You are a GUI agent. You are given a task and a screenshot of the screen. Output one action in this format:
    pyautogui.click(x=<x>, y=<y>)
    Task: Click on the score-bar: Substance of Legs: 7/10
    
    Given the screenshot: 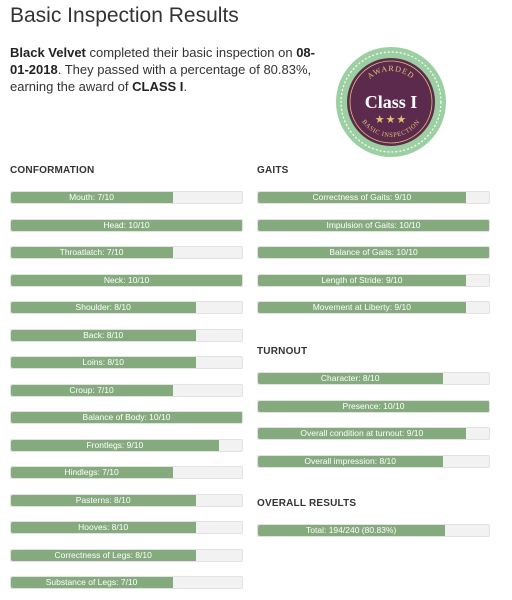 What is the action you would take?
    pyautogui.click(x=126, y=582)
    